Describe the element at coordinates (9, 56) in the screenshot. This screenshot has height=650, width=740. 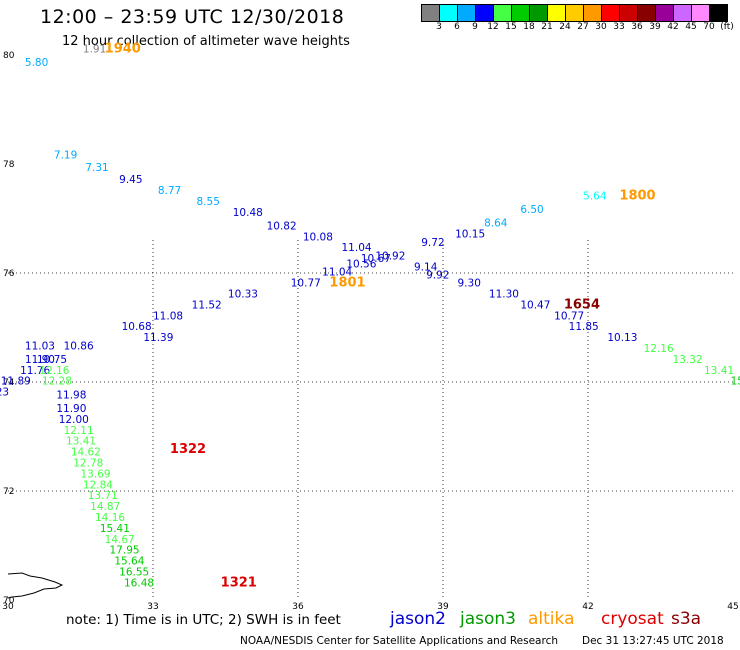
I see `lat-tick-label: 80` at that location.